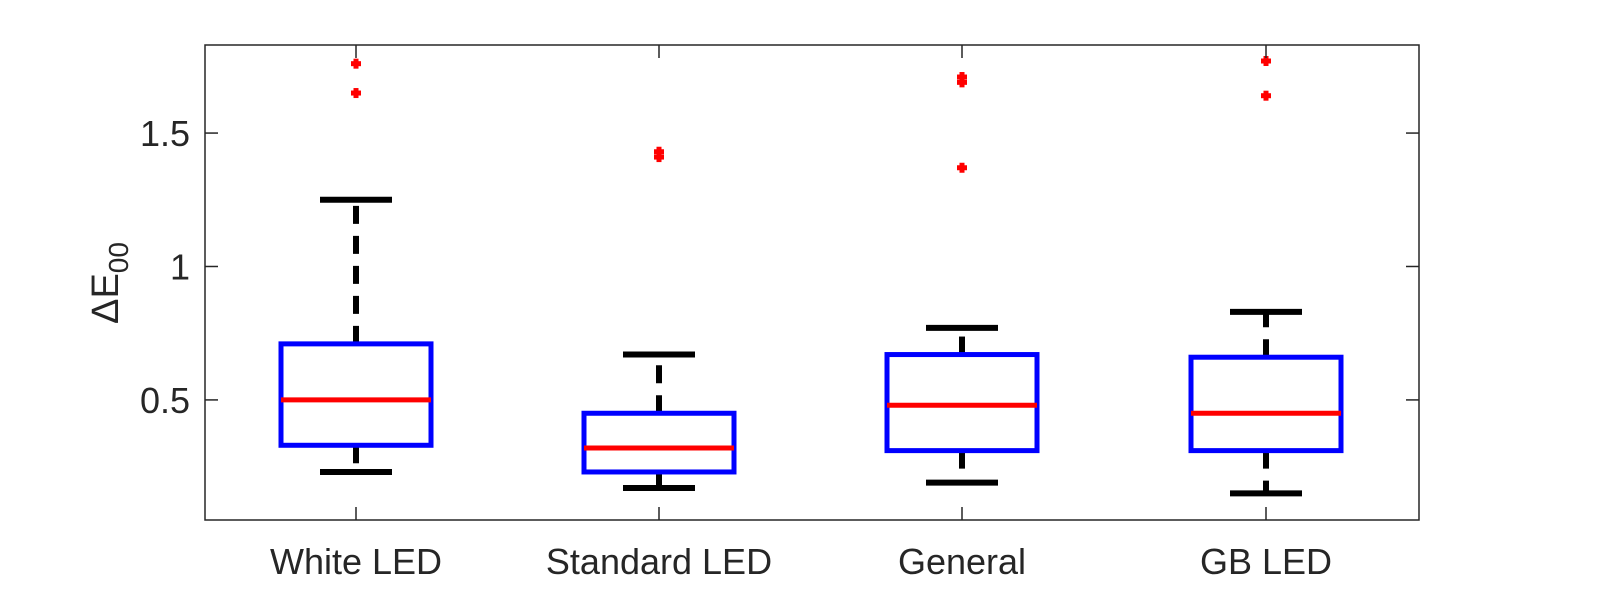  I want to click on y-tick-label: 1, so click(180, 266).